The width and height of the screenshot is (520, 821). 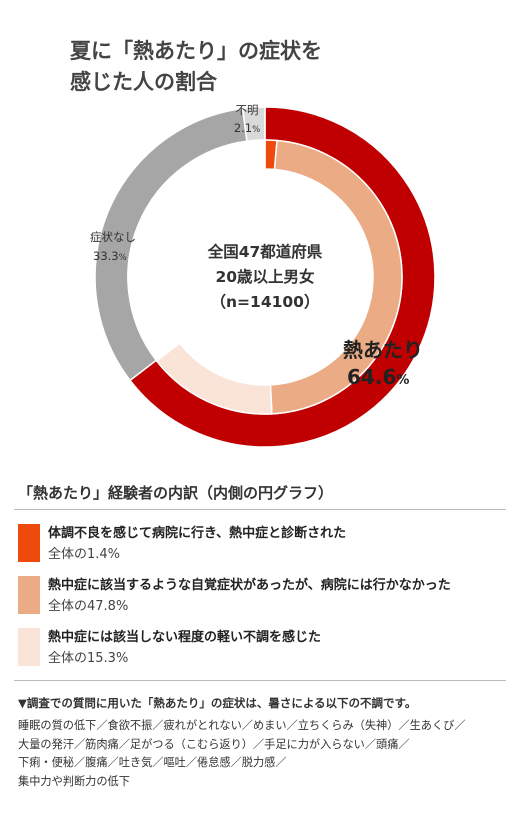 I want to click on legend-share-hospital: 全体の1.4%, so click(x=84, y=554).